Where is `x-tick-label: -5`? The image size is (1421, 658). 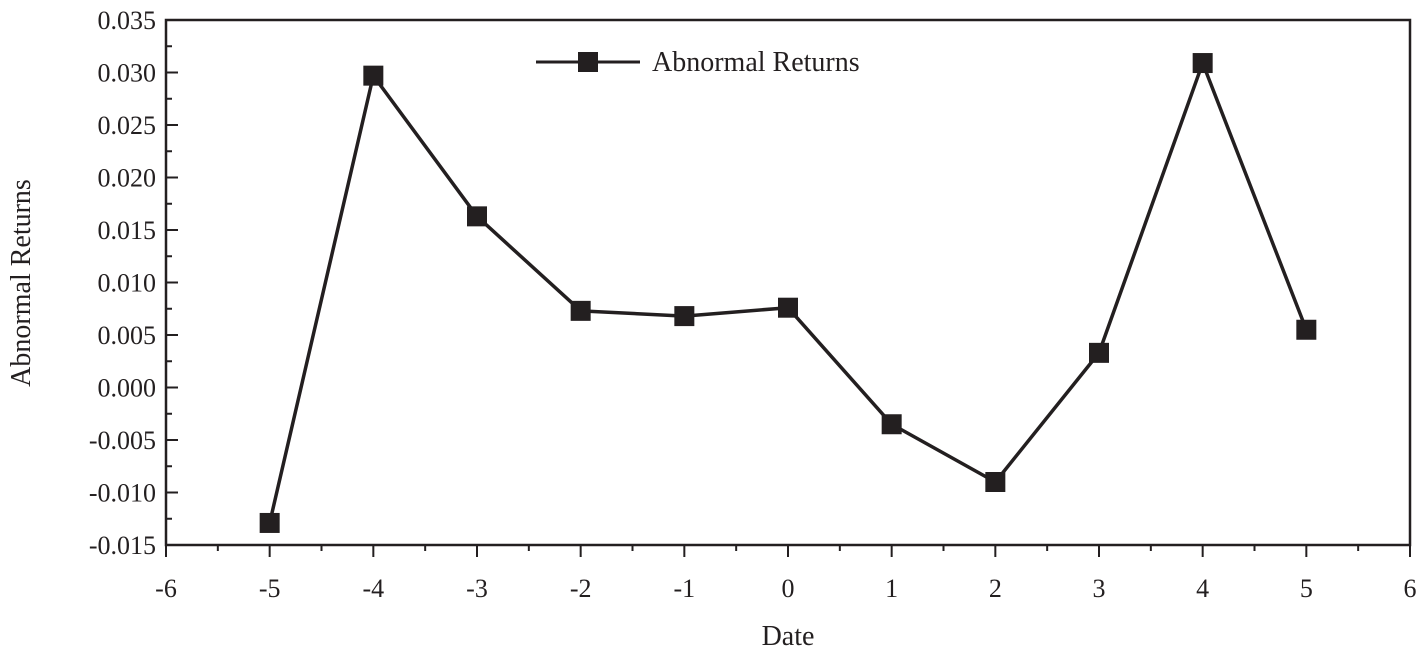 x-tick-label: -5 is located at coordinates (270, 588).